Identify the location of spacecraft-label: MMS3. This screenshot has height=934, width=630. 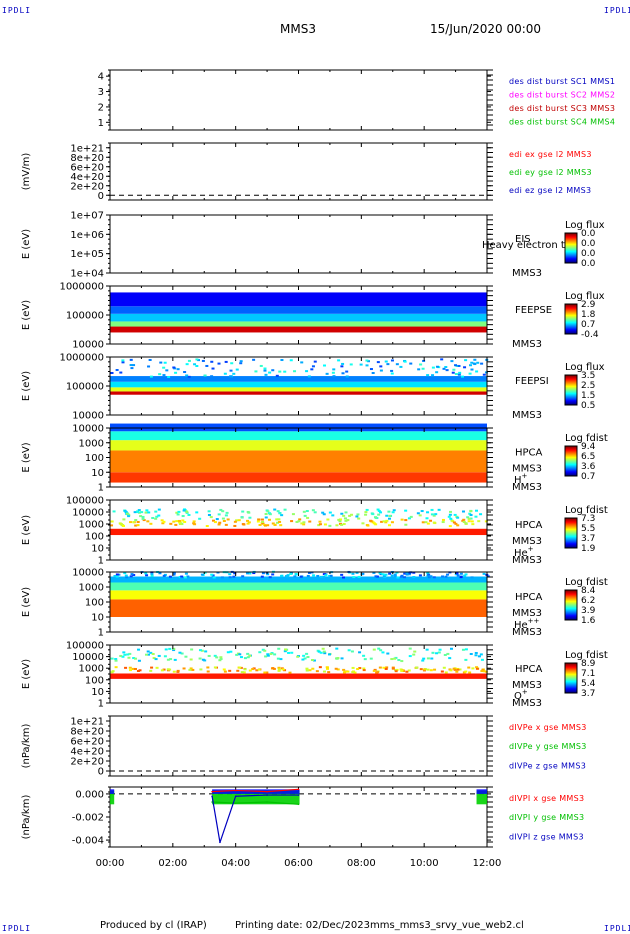
(527, 273).